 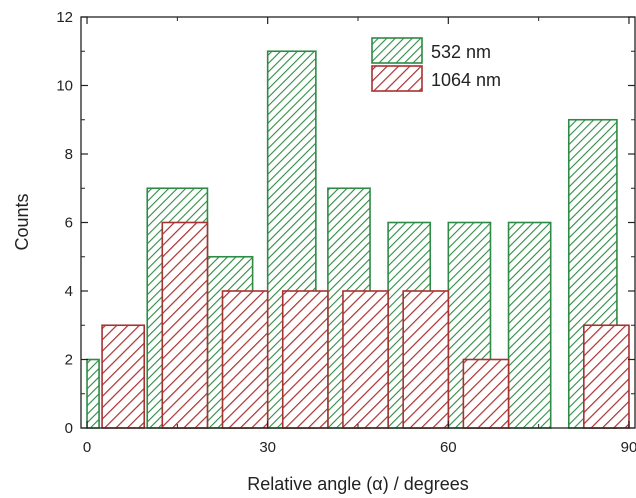 I want to click on y-tick-label: 0, so click(x=69, y=428).